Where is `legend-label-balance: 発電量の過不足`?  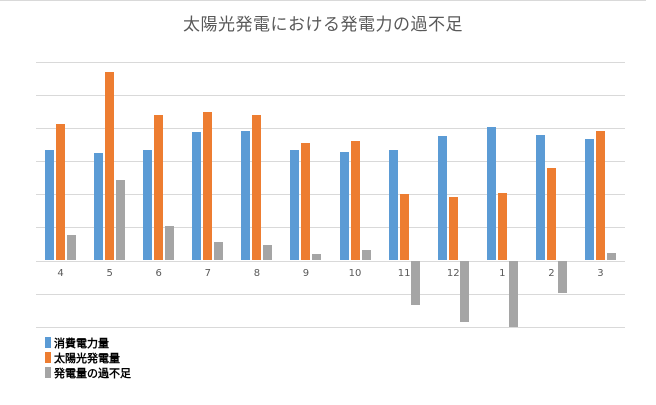
legend-label-balance: 発電量の過不足 is located at coordinates (92, 373).